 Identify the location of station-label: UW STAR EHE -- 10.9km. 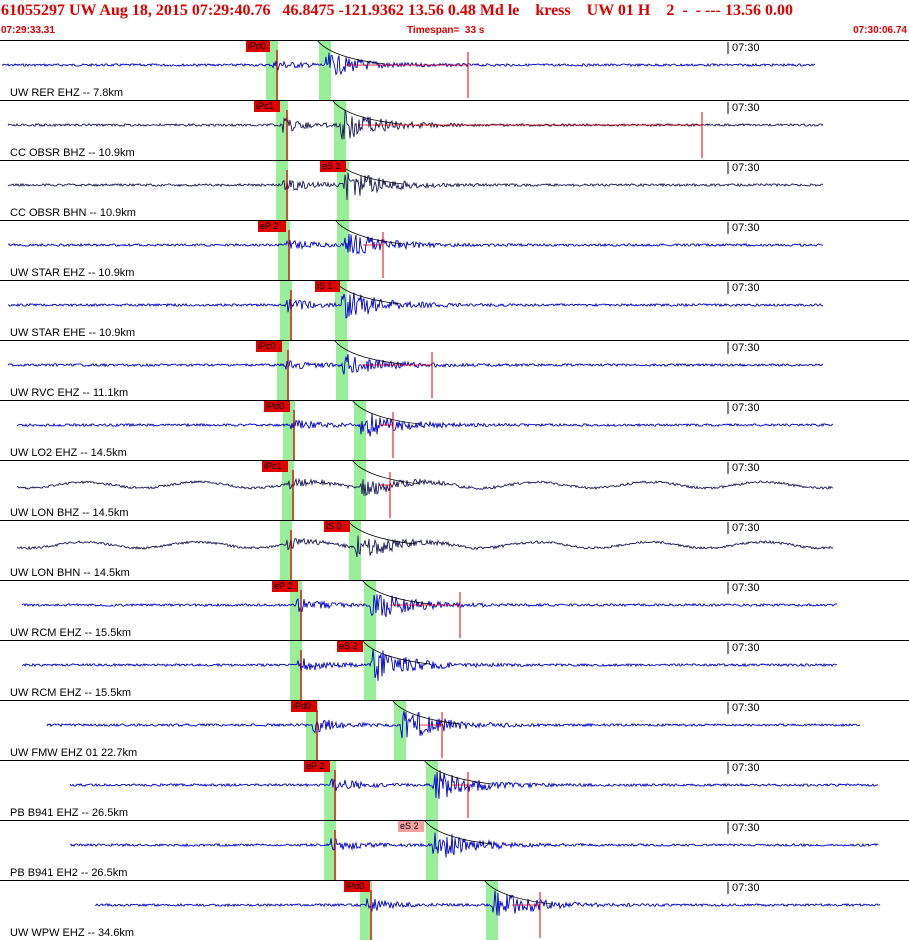
(73, 333).